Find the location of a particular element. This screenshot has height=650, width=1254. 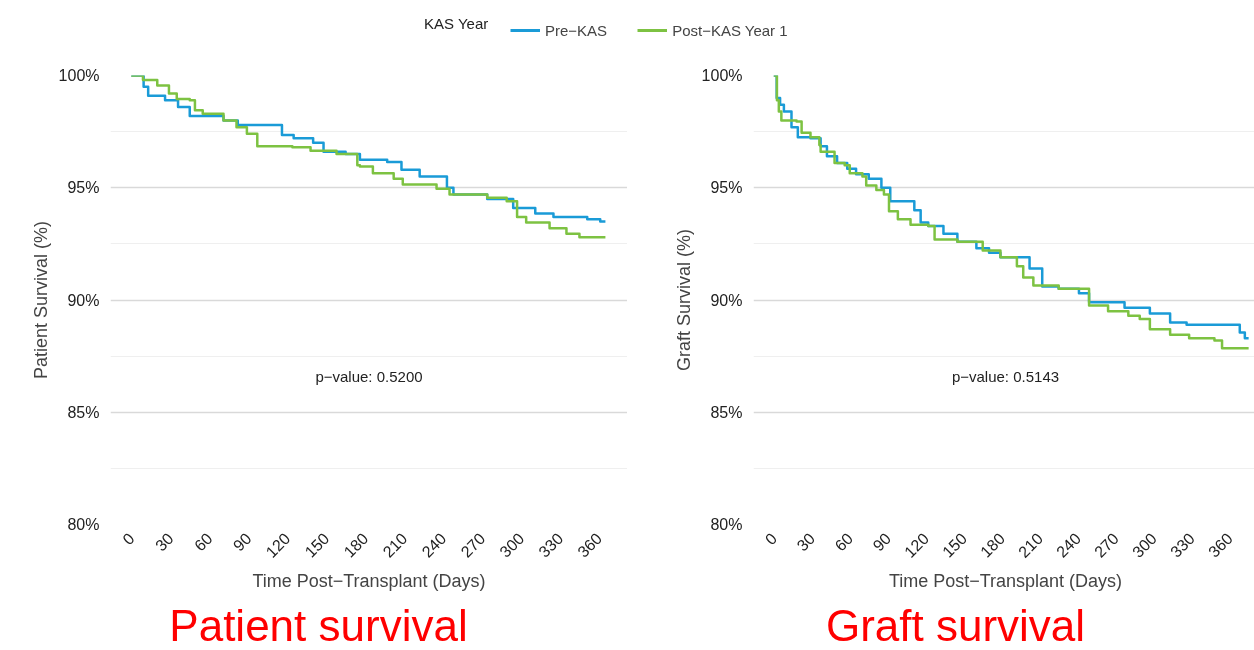

text: Graft survival is located at coordinates (955, 625).